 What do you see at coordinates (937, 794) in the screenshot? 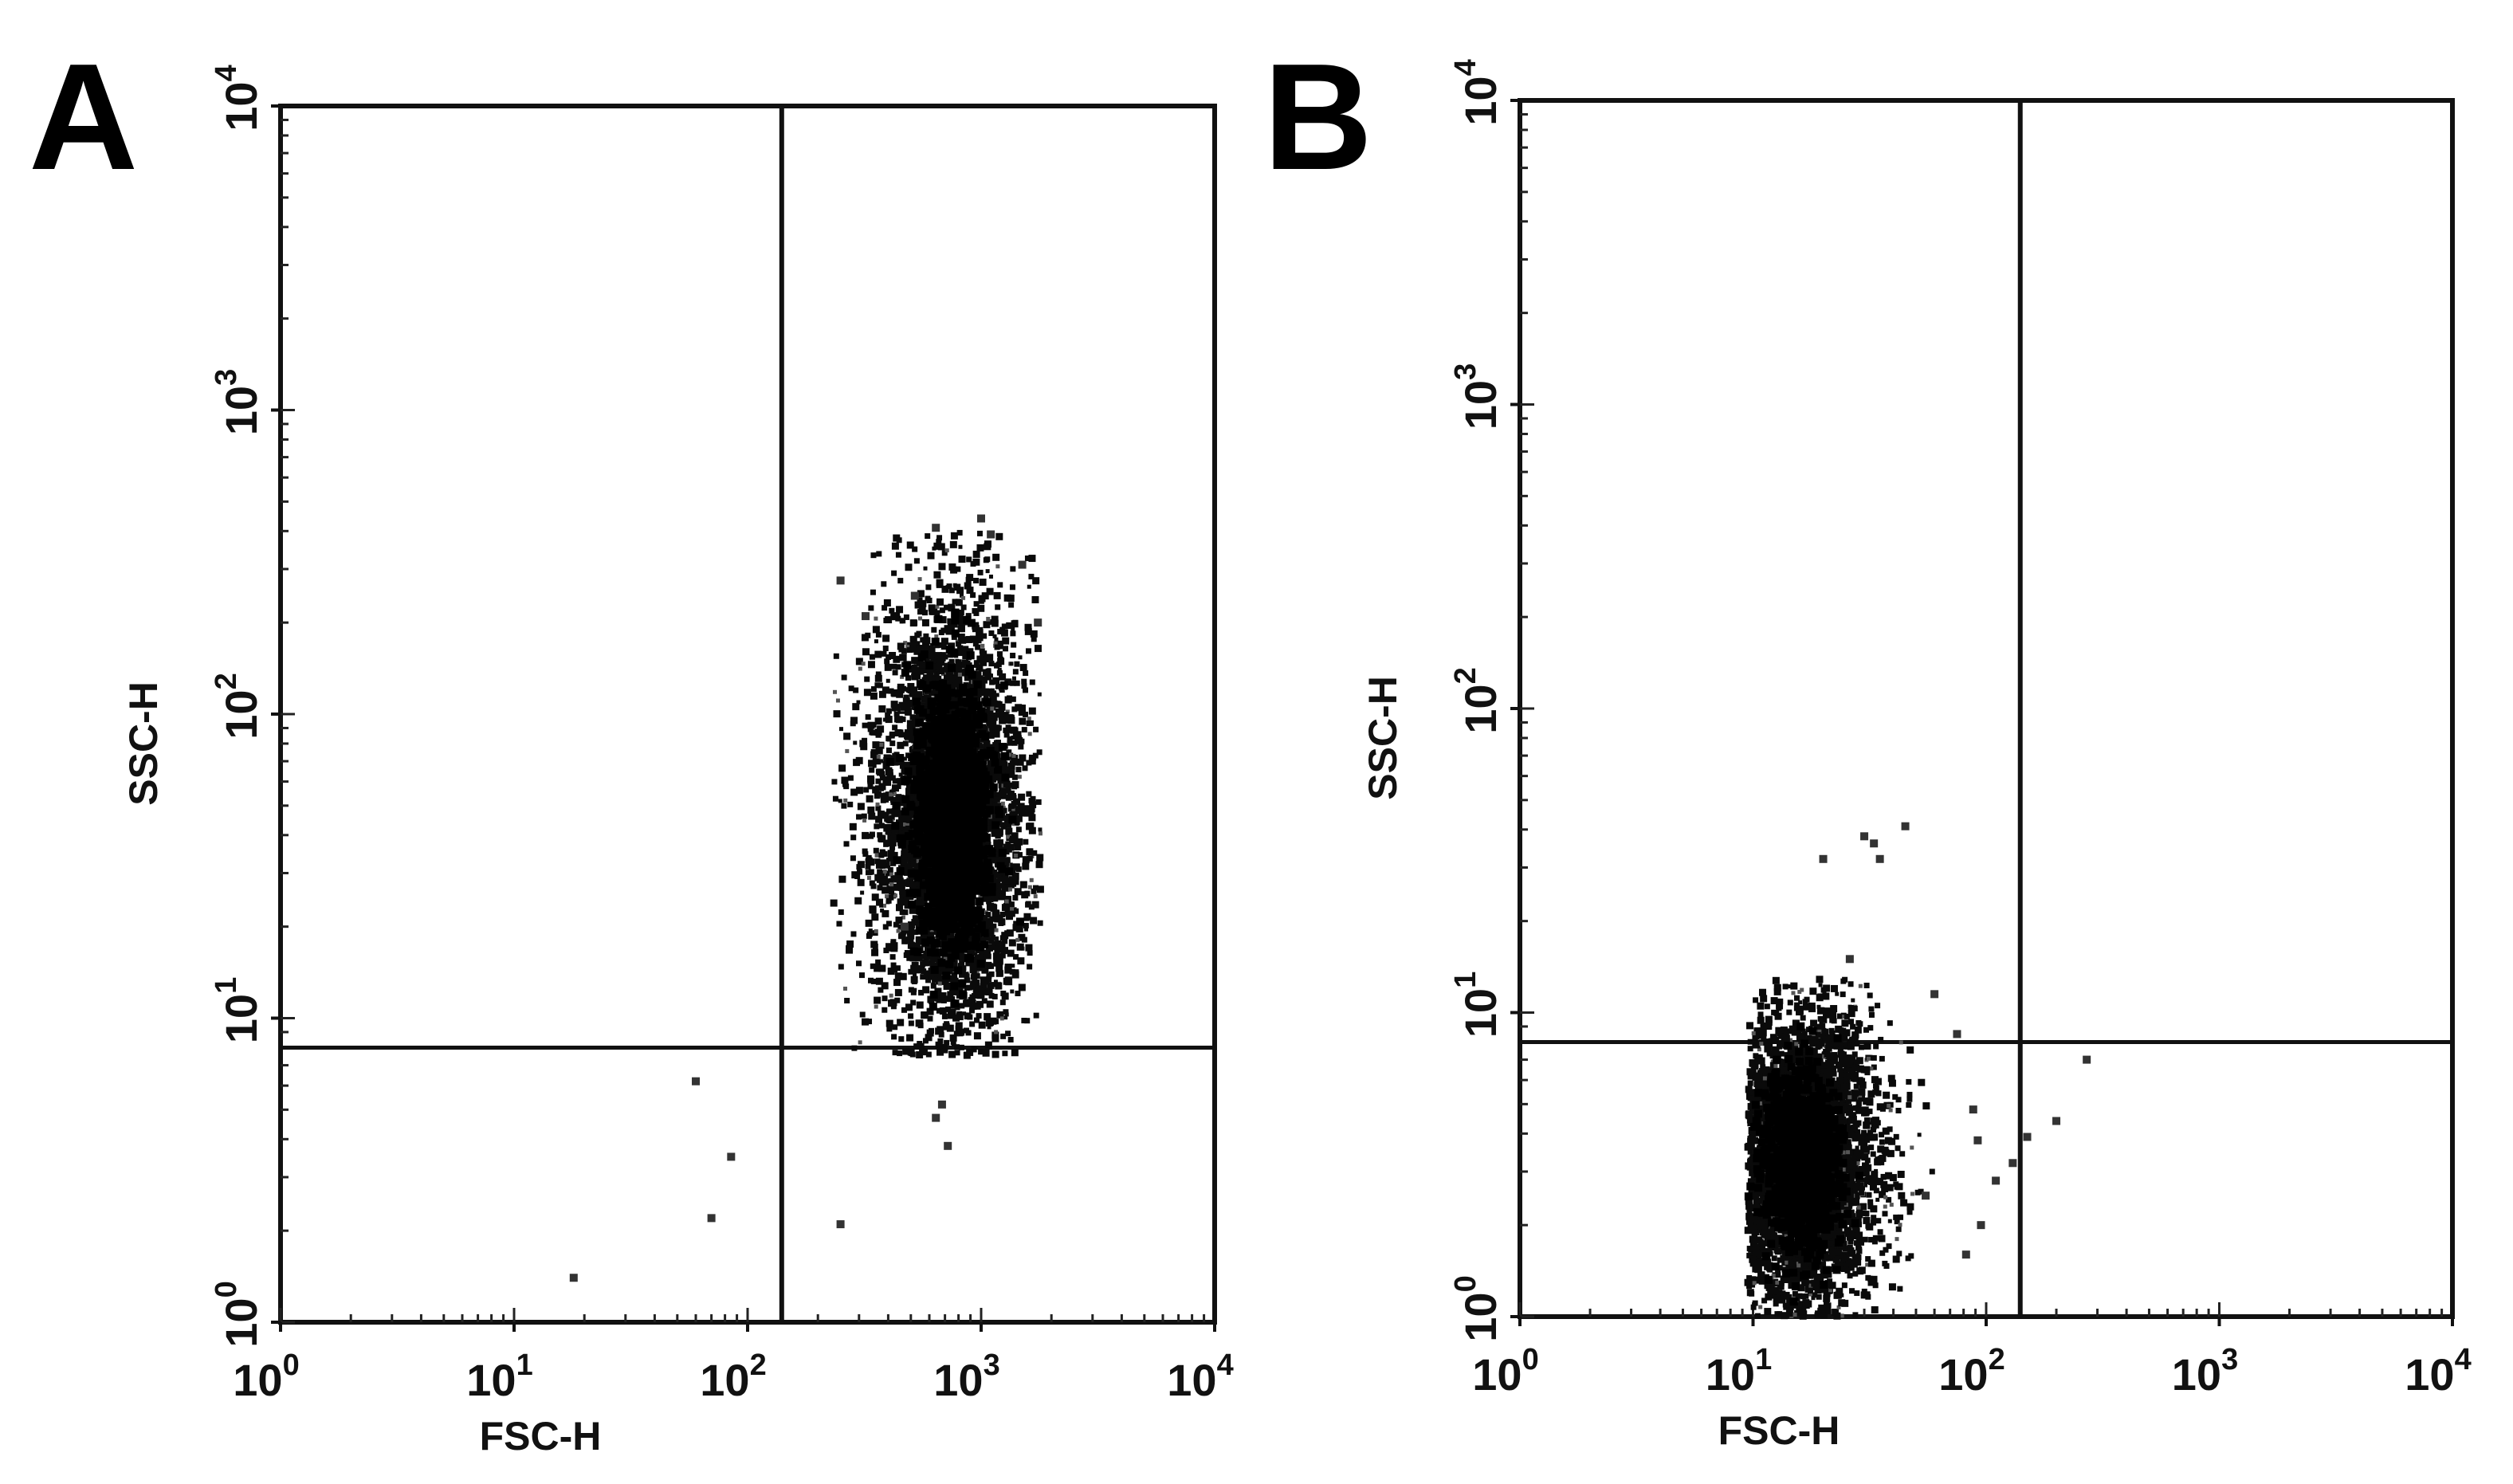
I see `population-dots` at bounding box center [937, 794].